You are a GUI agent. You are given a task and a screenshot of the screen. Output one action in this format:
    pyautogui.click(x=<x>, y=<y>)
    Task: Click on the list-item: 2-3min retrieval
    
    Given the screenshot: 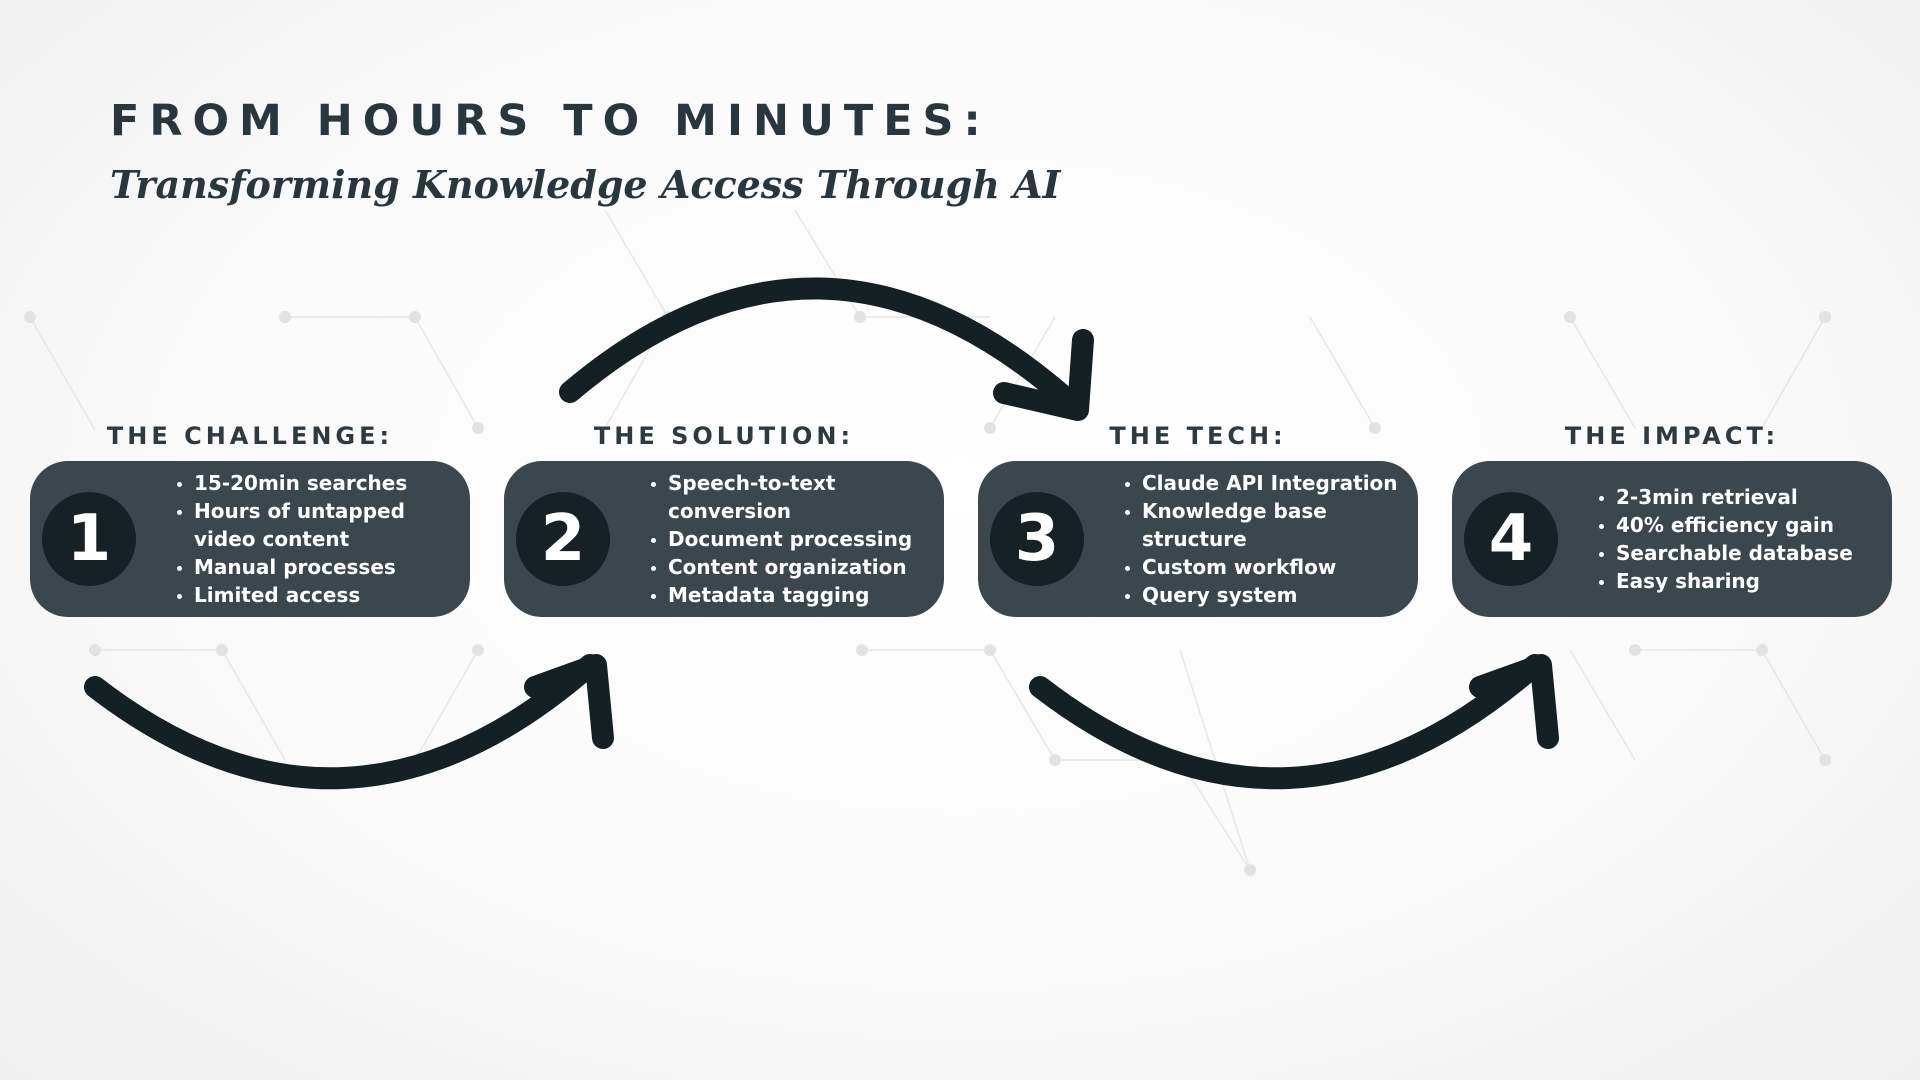 What is the action you would take?
    pyautogui.click(x=1749, y=497)
    